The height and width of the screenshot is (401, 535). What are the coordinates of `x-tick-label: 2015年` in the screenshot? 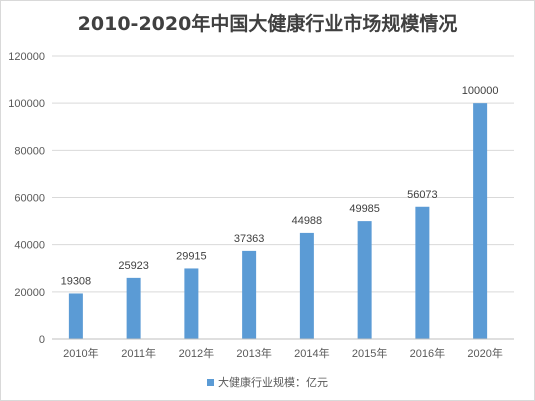 It's located at (369, 353).